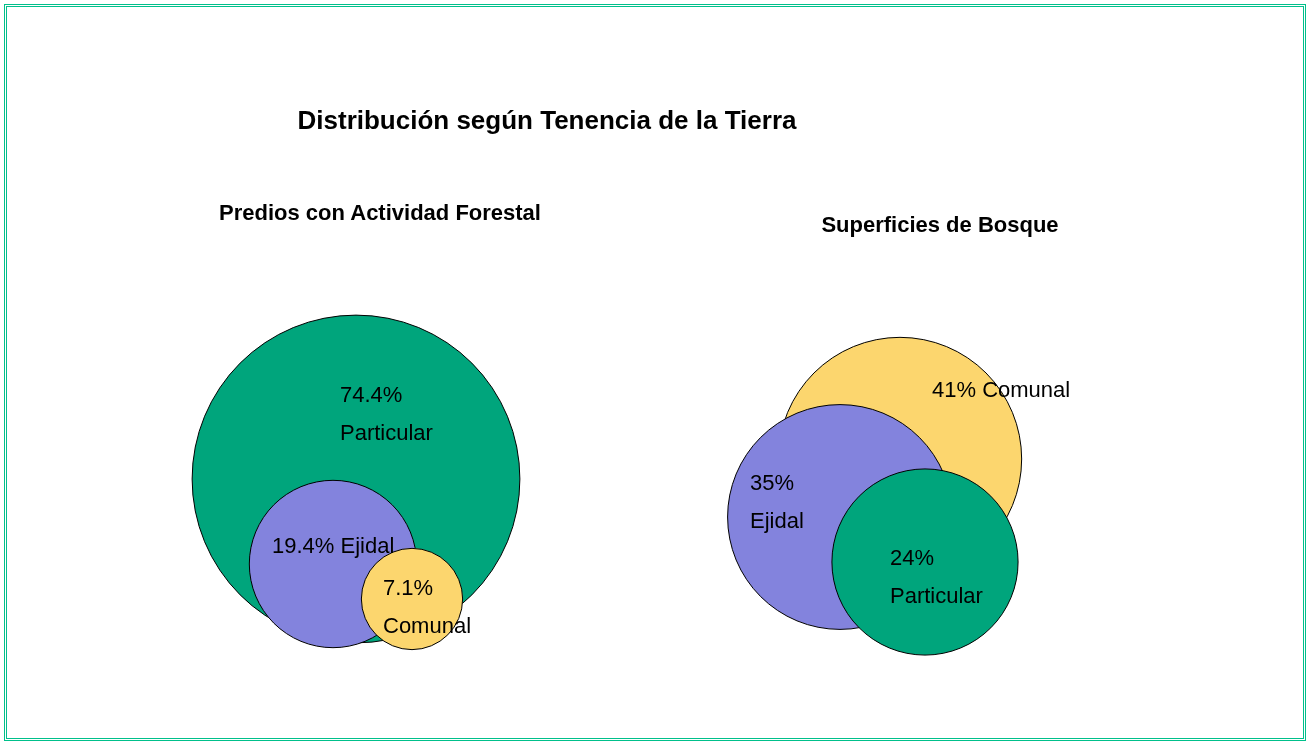 The width and height of the screenshot is (1314, 749). Describe the element at coordinates (772, 483) in the screenshot. I see `data-label: 35%` at that location.